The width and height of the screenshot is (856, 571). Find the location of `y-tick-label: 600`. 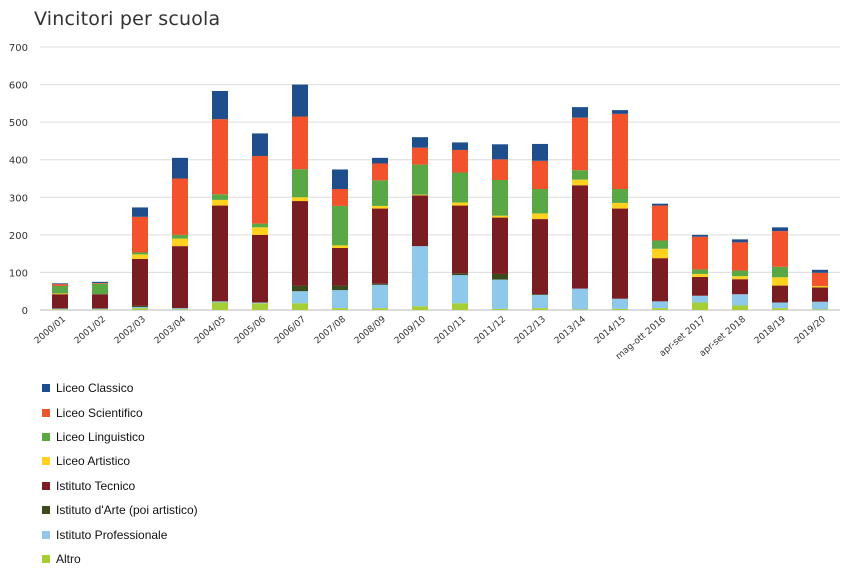

y-tick-label: 600 is located at coordinates (18, 86).